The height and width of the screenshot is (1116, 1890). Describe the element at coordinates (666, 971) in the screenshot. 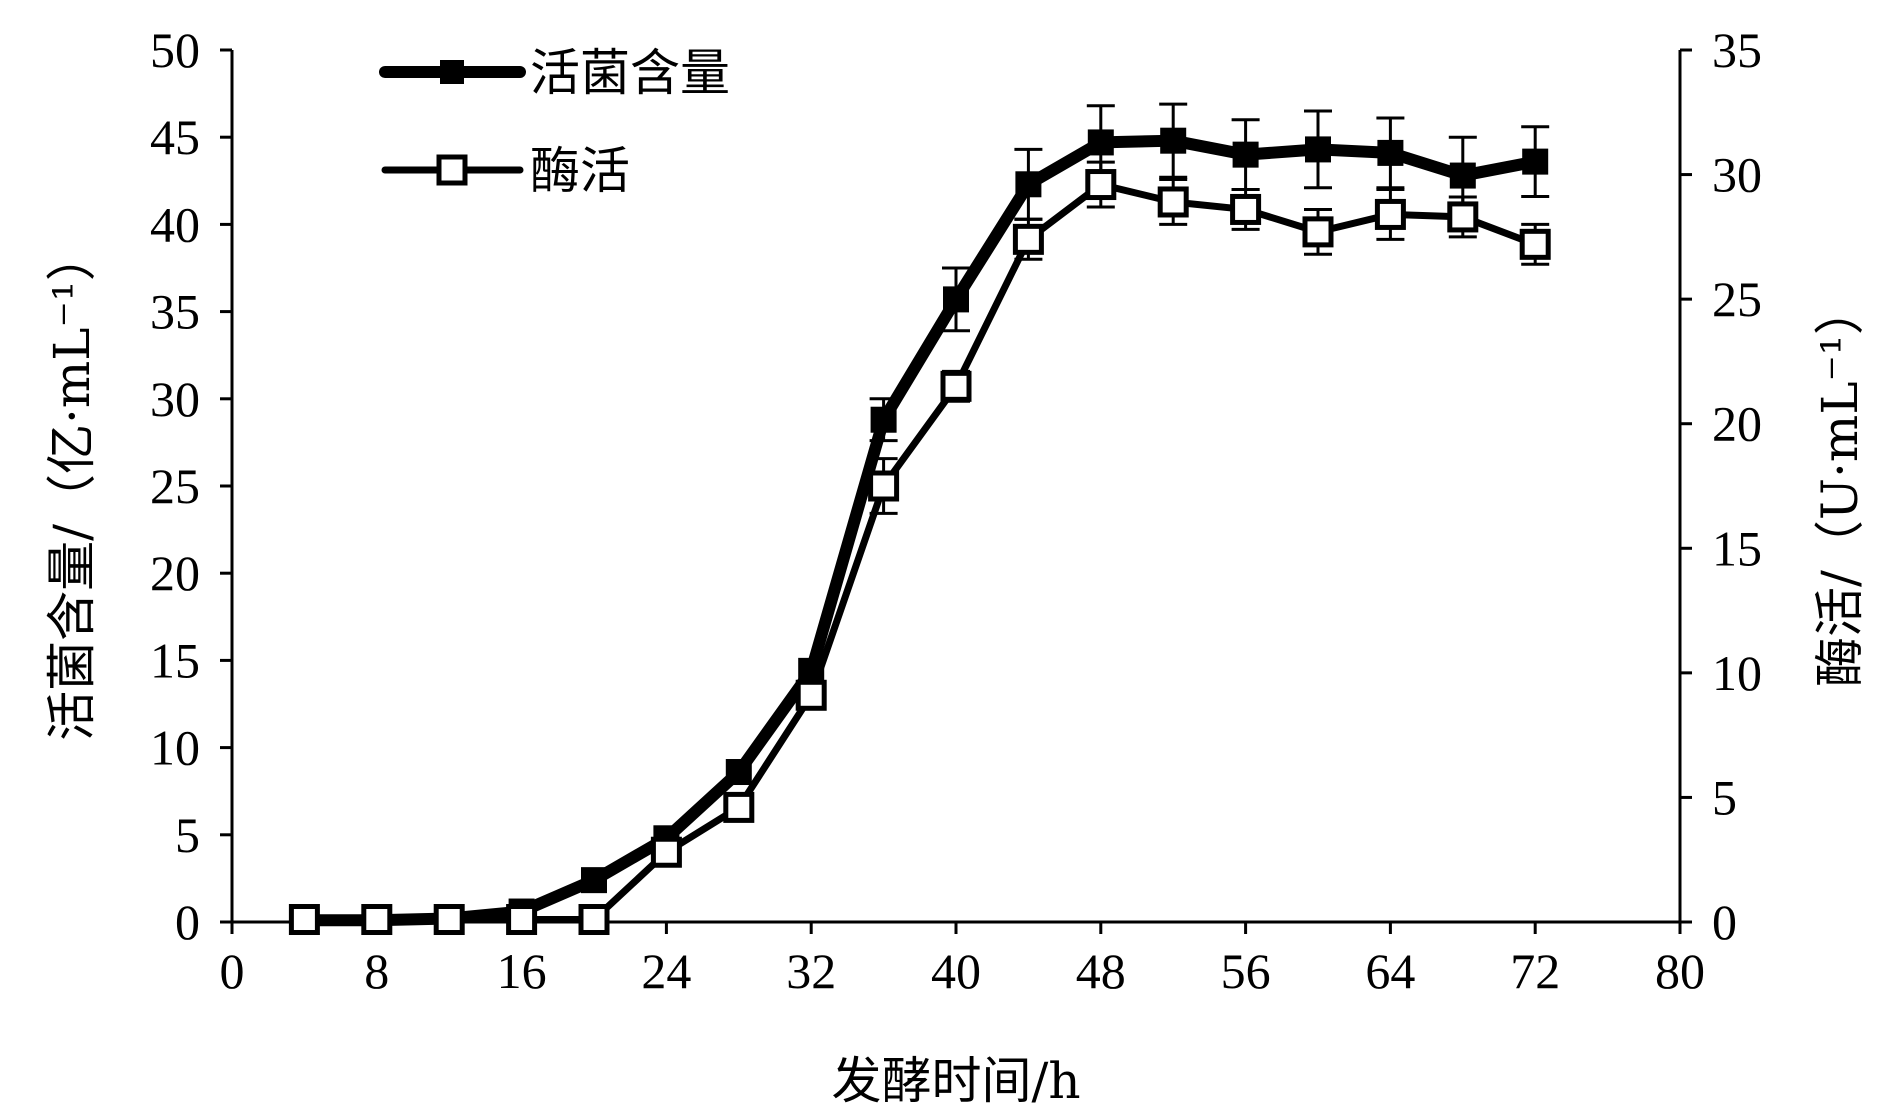

I see `x-tick-label: 24` at that location.